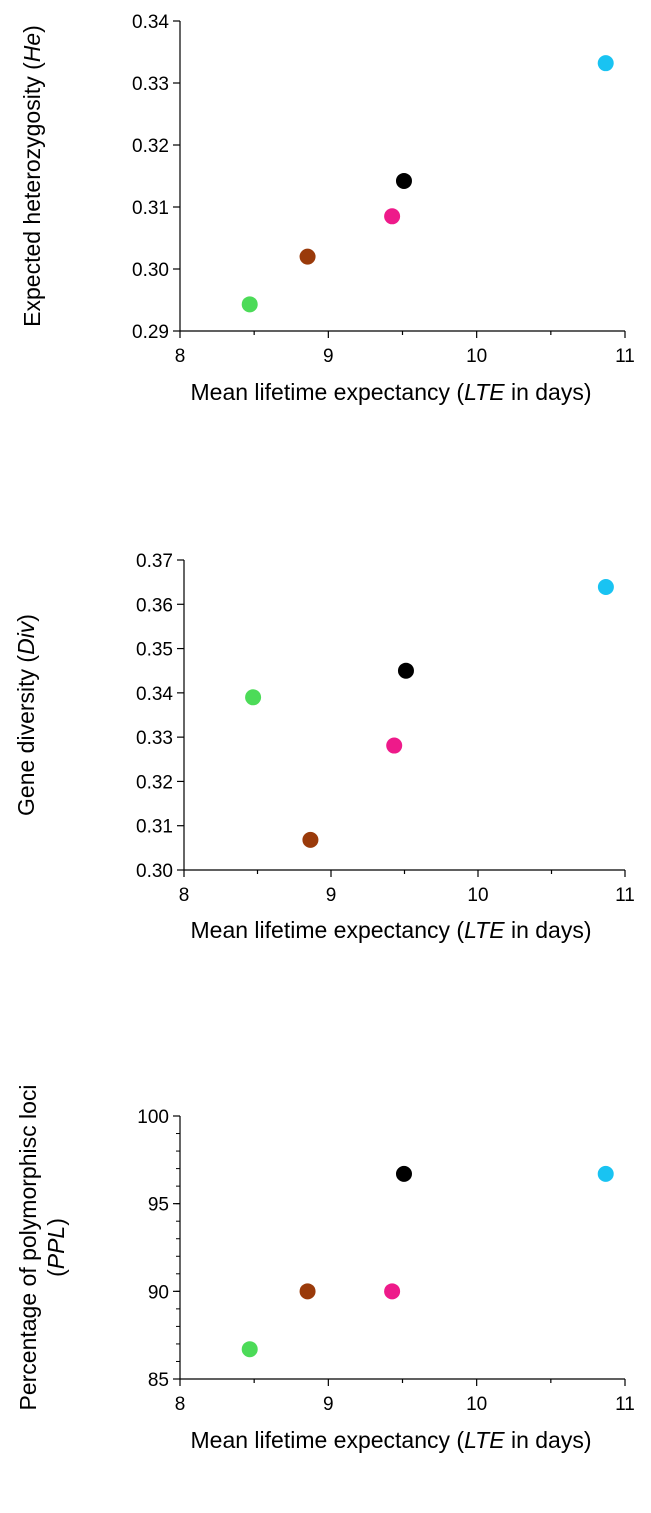  What do you see at coordinates (158, 1205) in the screenshot?
I see `y-tick-label: 95` at bounding box center [158, 1205].